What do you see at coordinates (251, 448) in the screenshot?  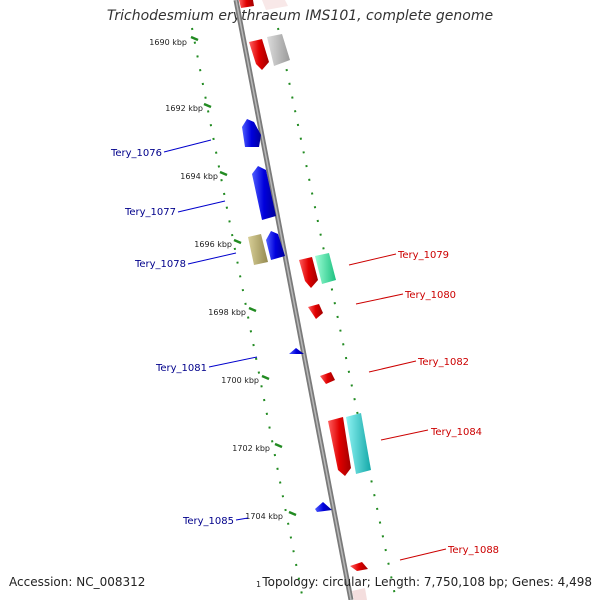 I see `tick-label: 1702 kbp` at bounding box center [251, 448].